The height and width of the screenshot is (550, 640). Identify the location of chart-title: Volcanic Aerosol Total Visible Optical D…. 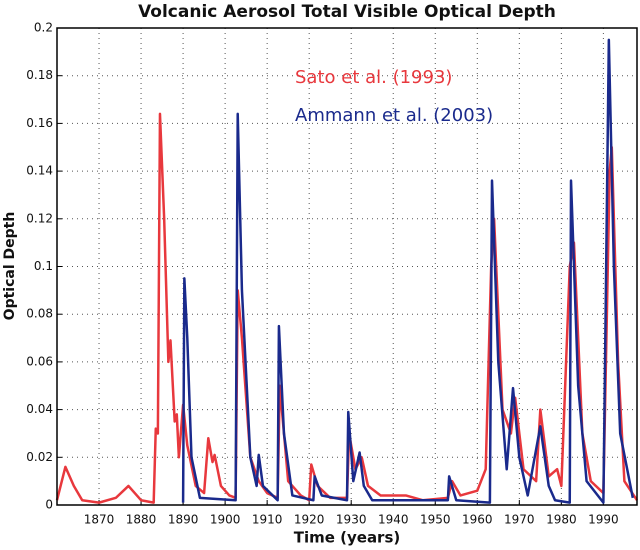
(347, 12).